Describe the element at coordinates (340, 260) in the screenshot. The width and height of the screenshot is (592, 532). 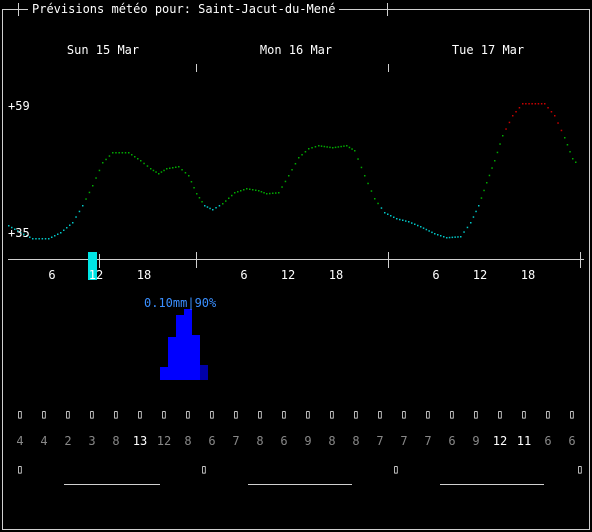
I see `time-axis` at that location.